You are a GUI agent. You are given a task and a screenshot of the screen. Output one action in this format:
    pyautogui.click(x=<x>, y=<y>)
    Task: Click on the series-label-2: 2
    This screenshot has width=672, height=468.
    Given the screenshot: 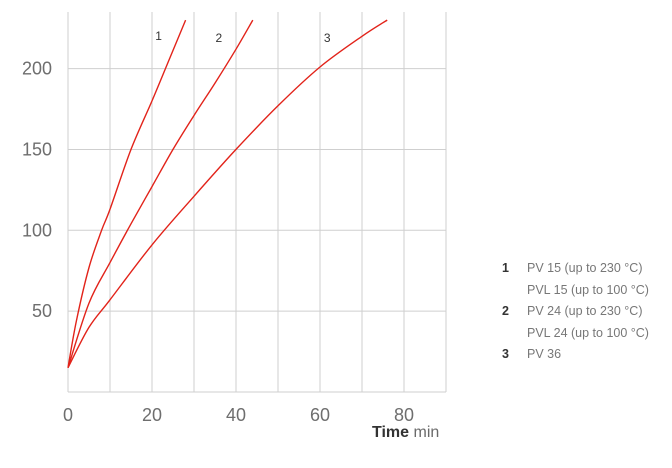 What is the action you would take?
    pyautogui.click(x=218, y=38)
    